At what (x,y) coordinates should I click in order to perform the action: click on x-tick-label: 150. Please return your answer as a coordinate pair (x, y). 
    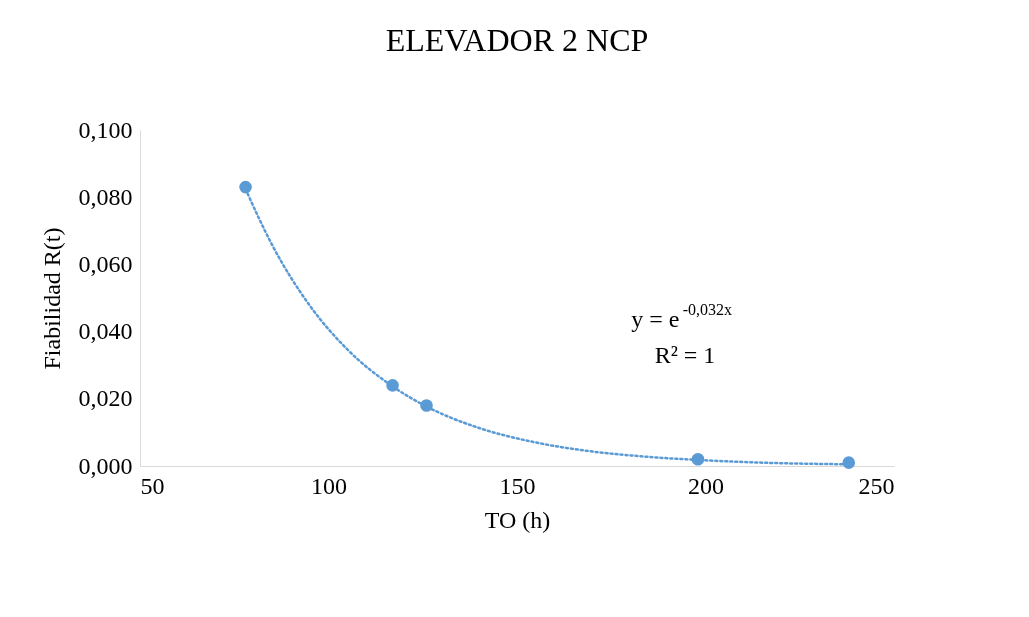
    Looking at the image, I should click on (517, 485).